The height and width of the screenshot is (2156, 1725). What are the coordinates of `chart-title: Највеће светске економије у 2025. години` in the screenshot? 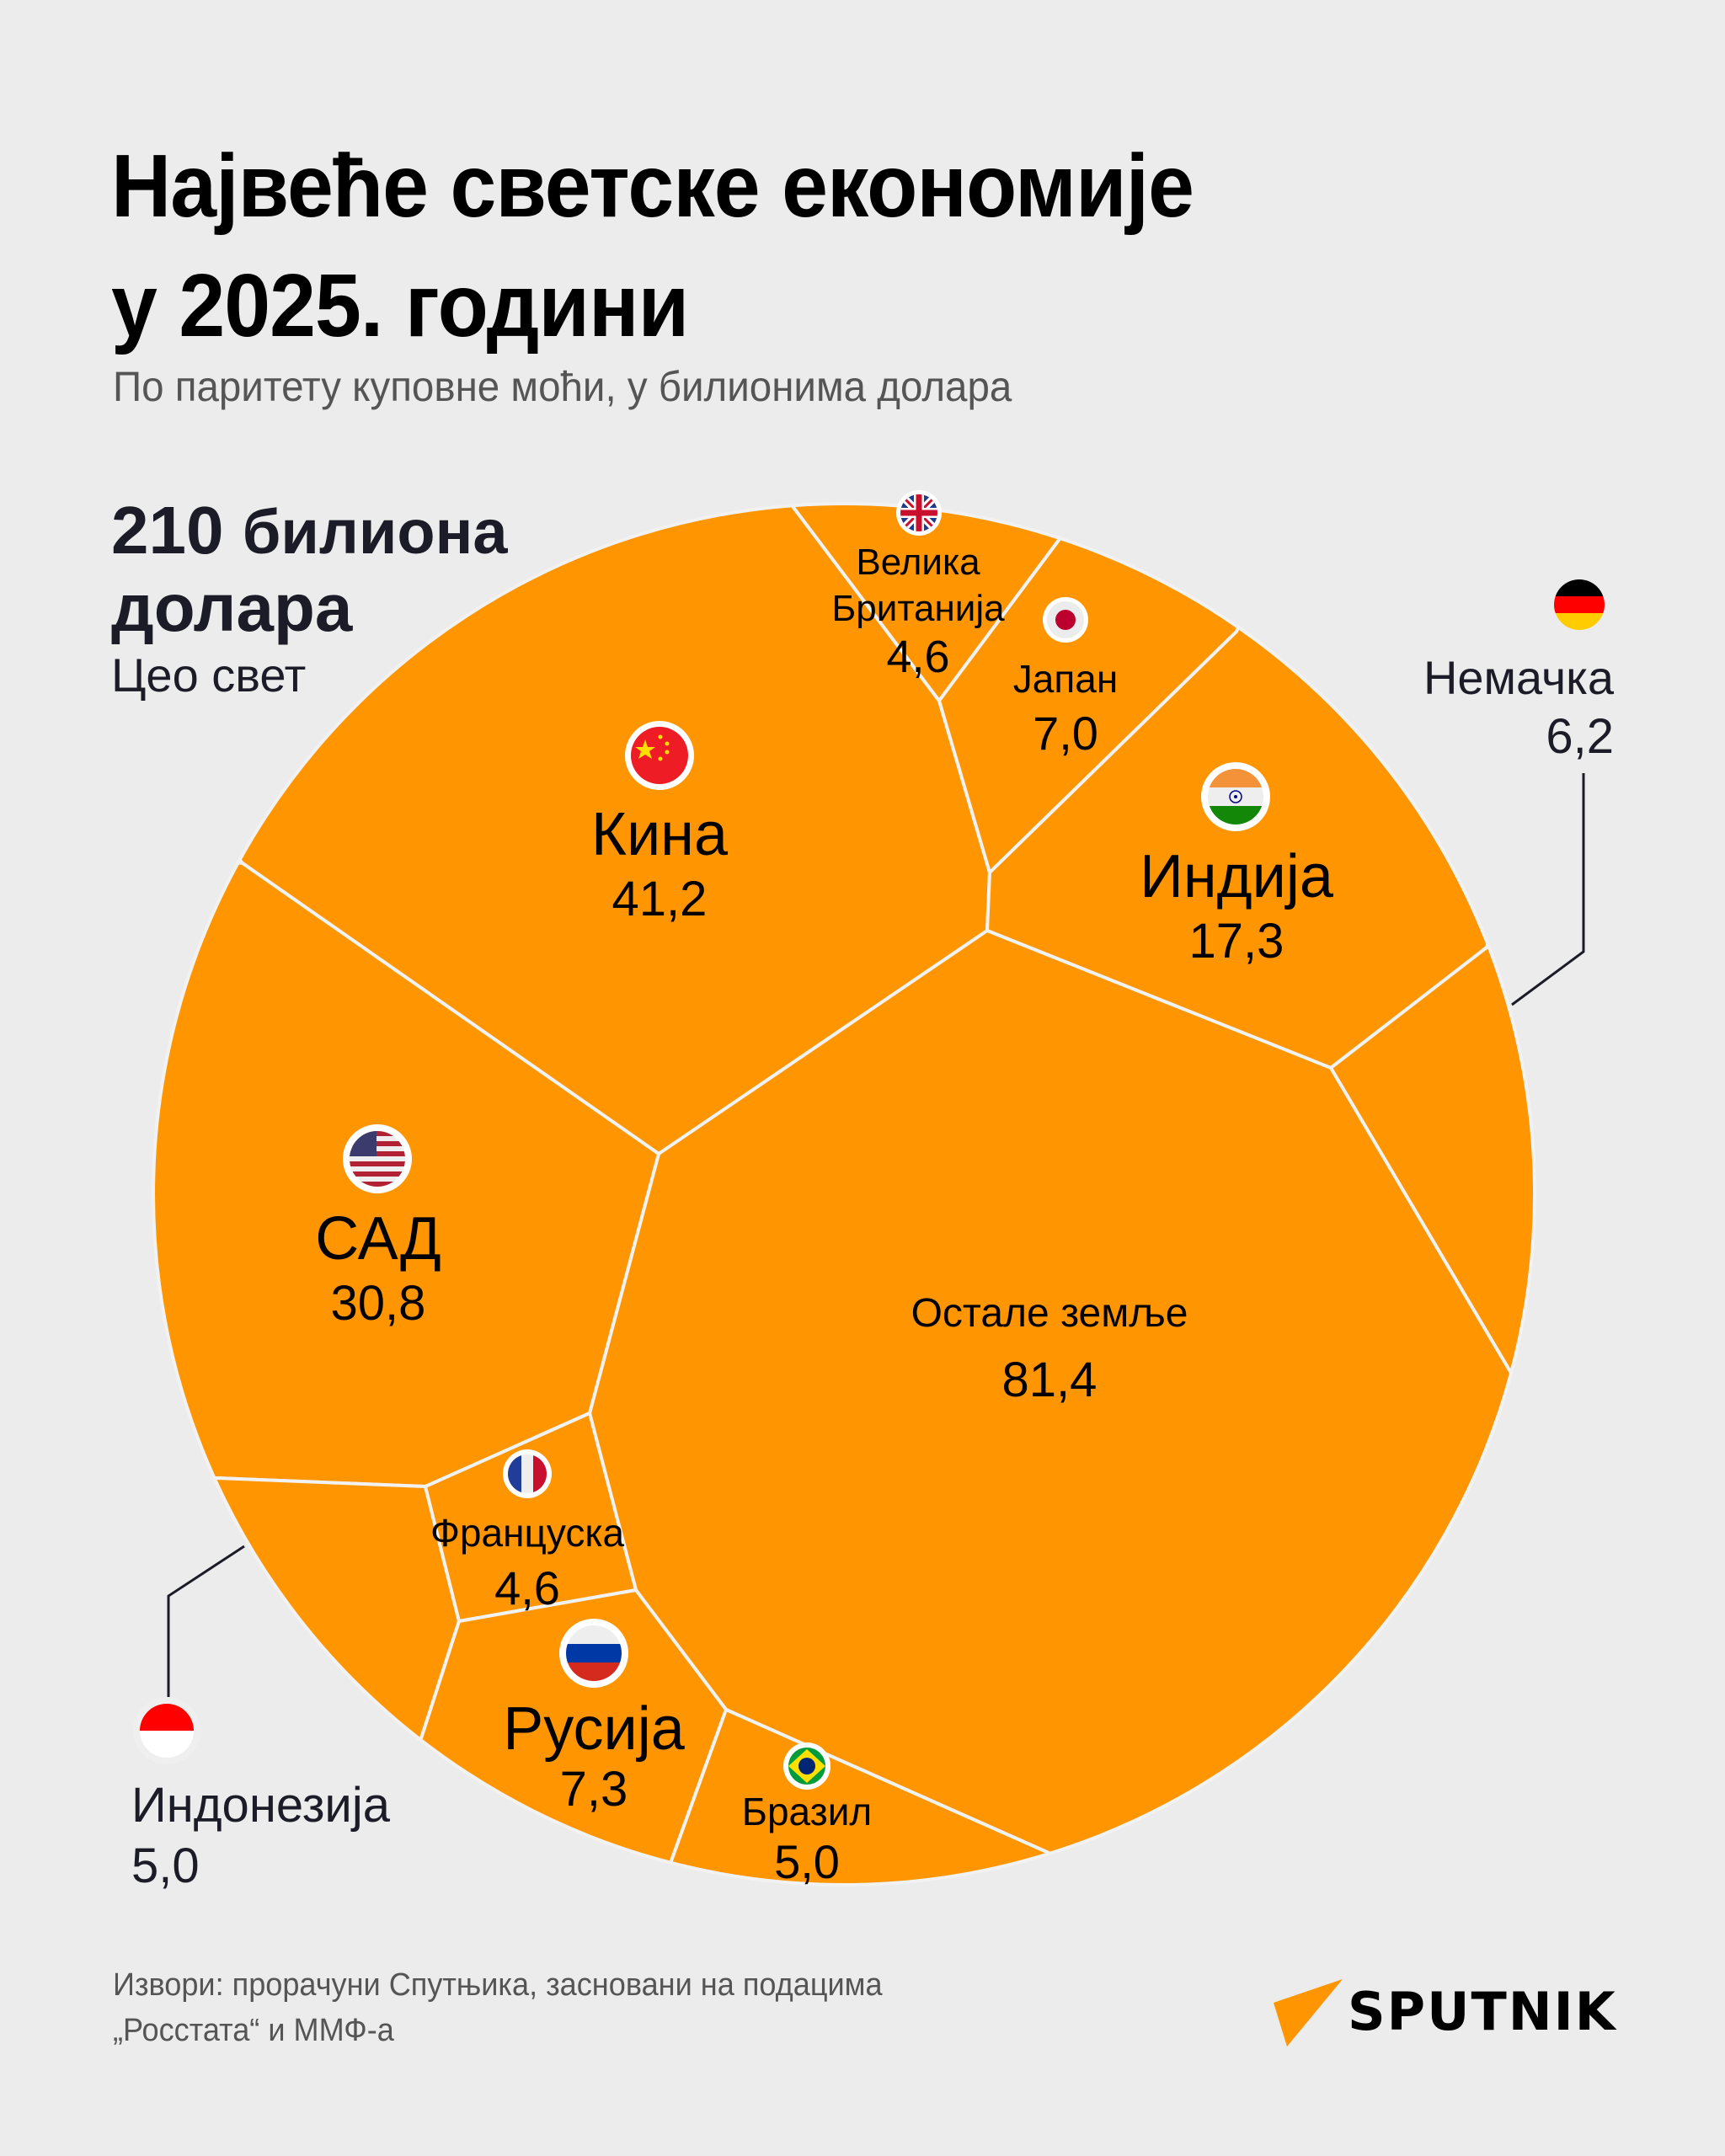 It's located at (652, 246).